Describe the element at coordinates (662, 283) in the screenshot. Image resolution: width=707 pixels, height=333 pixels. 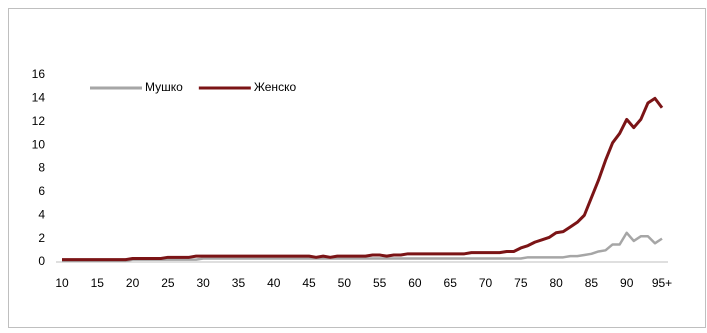
I see `x-tick-label: 95+` at that location.